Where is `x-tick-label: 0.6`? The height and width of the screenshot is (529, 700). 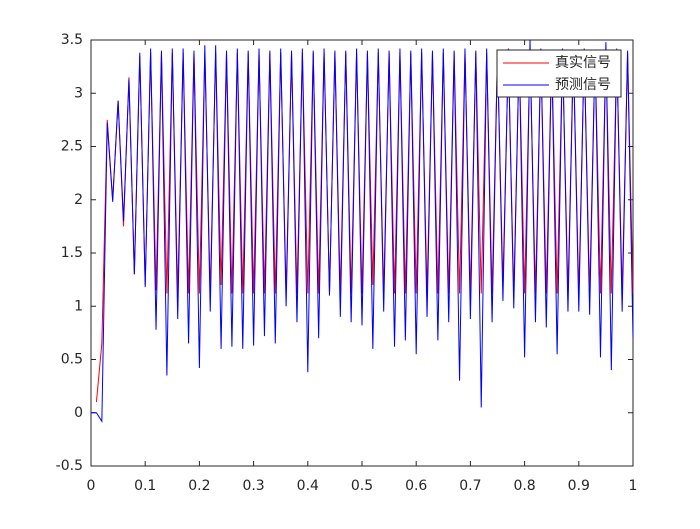 x-tick-label: 0.6 is located at coordinates (416, 486).